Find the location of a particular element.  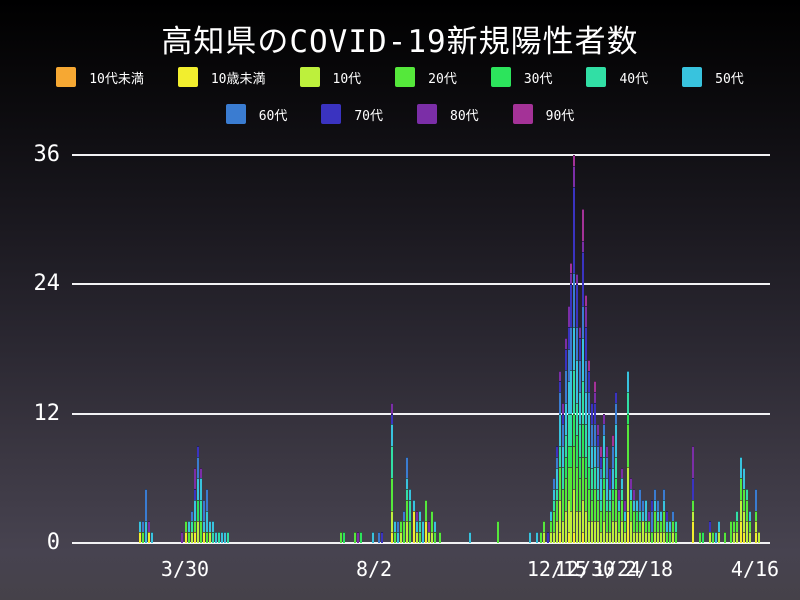

legend-item-4: 30代 is located at coordinates (521, 77).